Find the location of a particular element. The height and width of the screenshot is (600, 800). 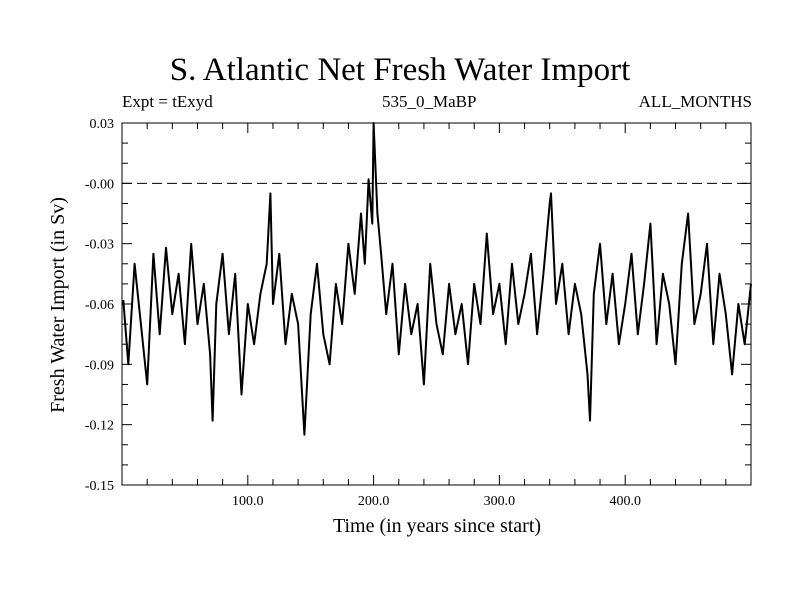

x-tick-label: 300.0 is located at coordinates (500, 501).